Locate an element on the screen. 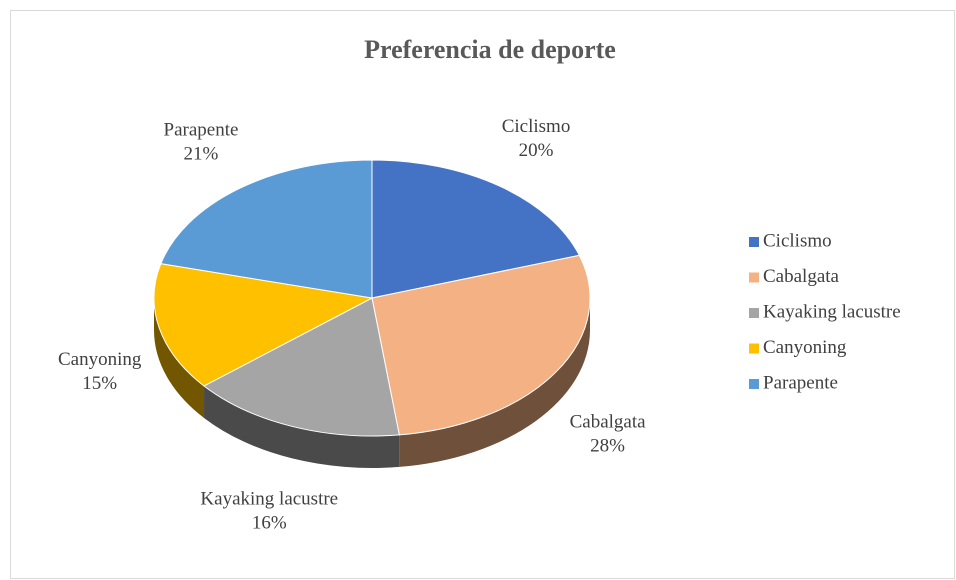 Image resolution: width=956 pixels, height=580 pixels. chart-title: Preferencia de deporte is located at coordinates (490, 49).